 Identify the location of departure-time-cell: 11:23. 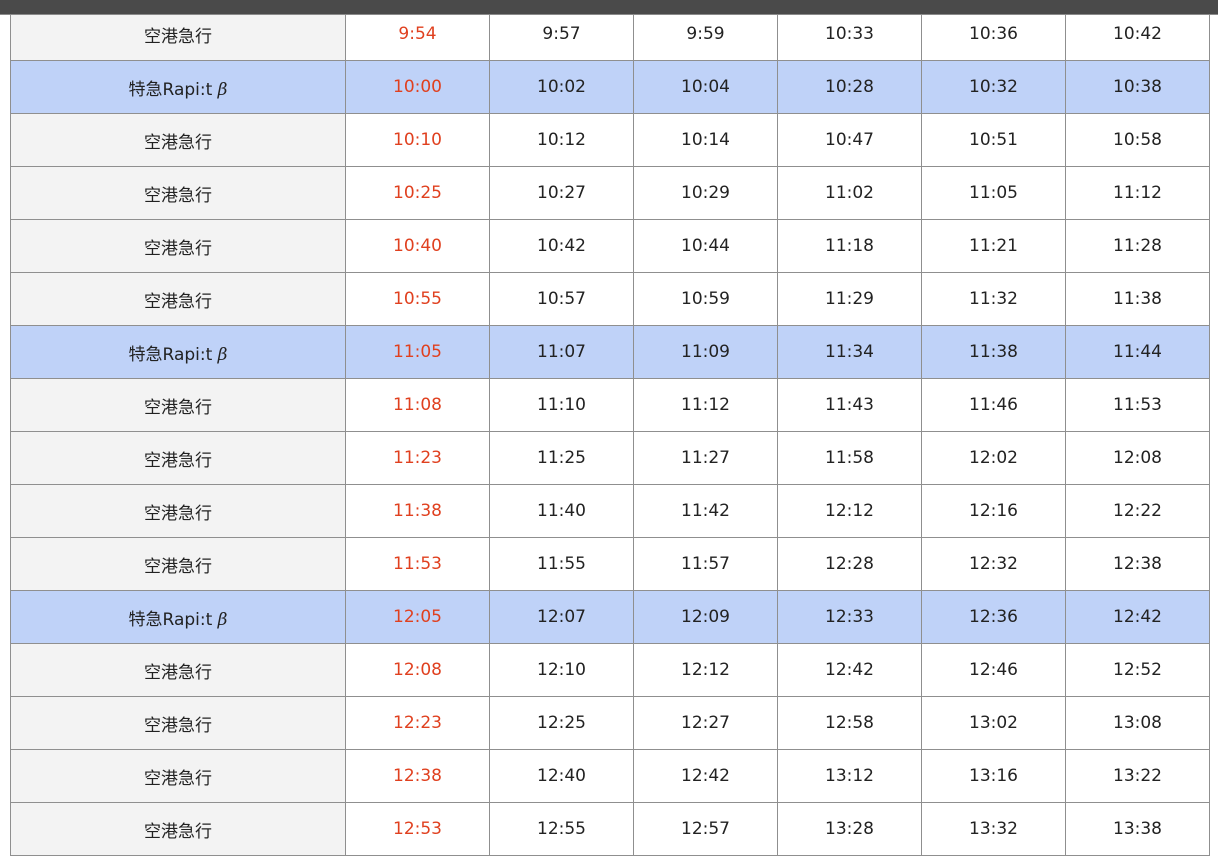
(417, 458).